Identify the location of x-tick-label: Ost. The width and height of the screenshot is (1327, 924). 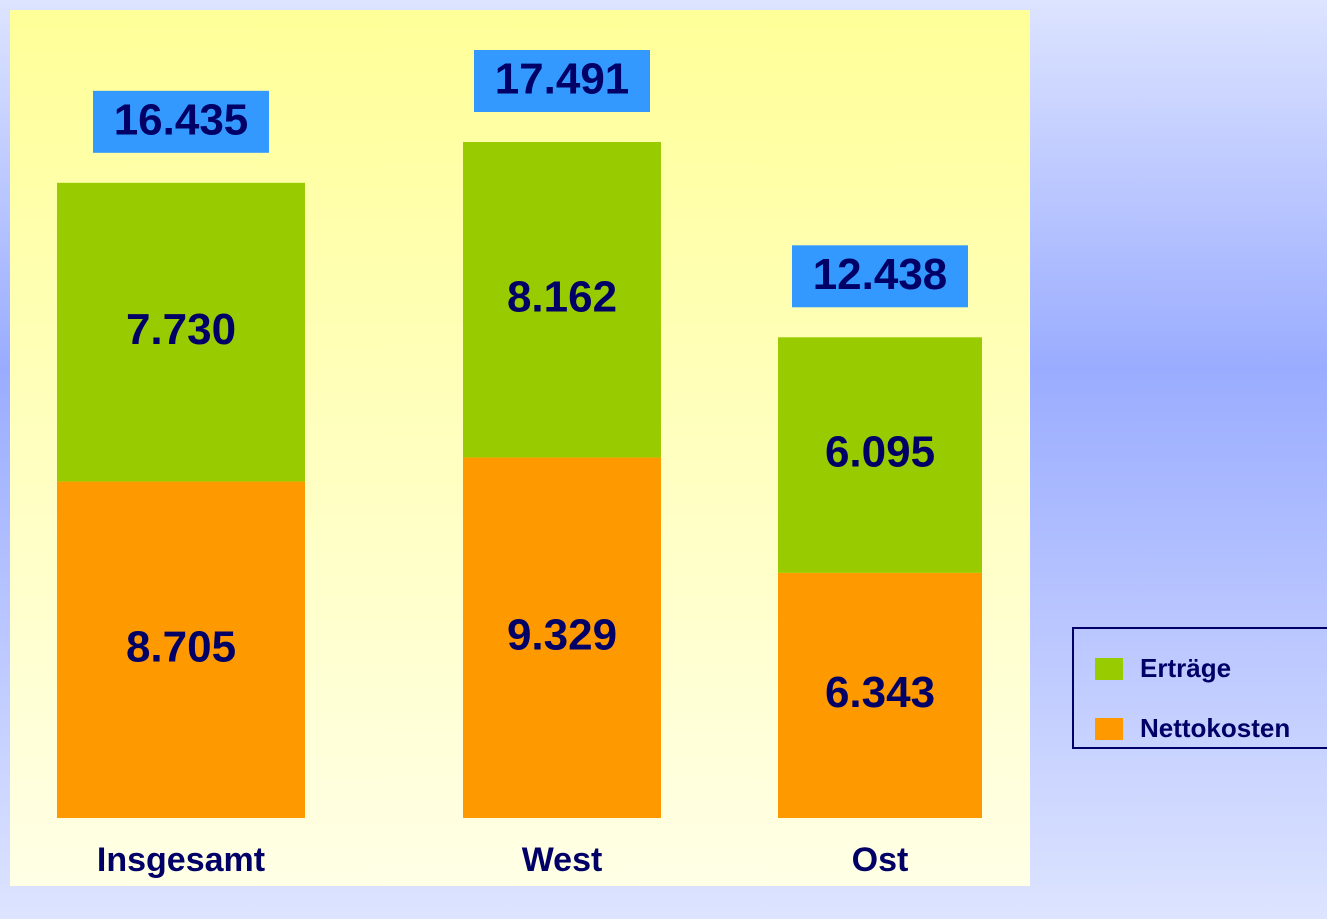
(880, 860).